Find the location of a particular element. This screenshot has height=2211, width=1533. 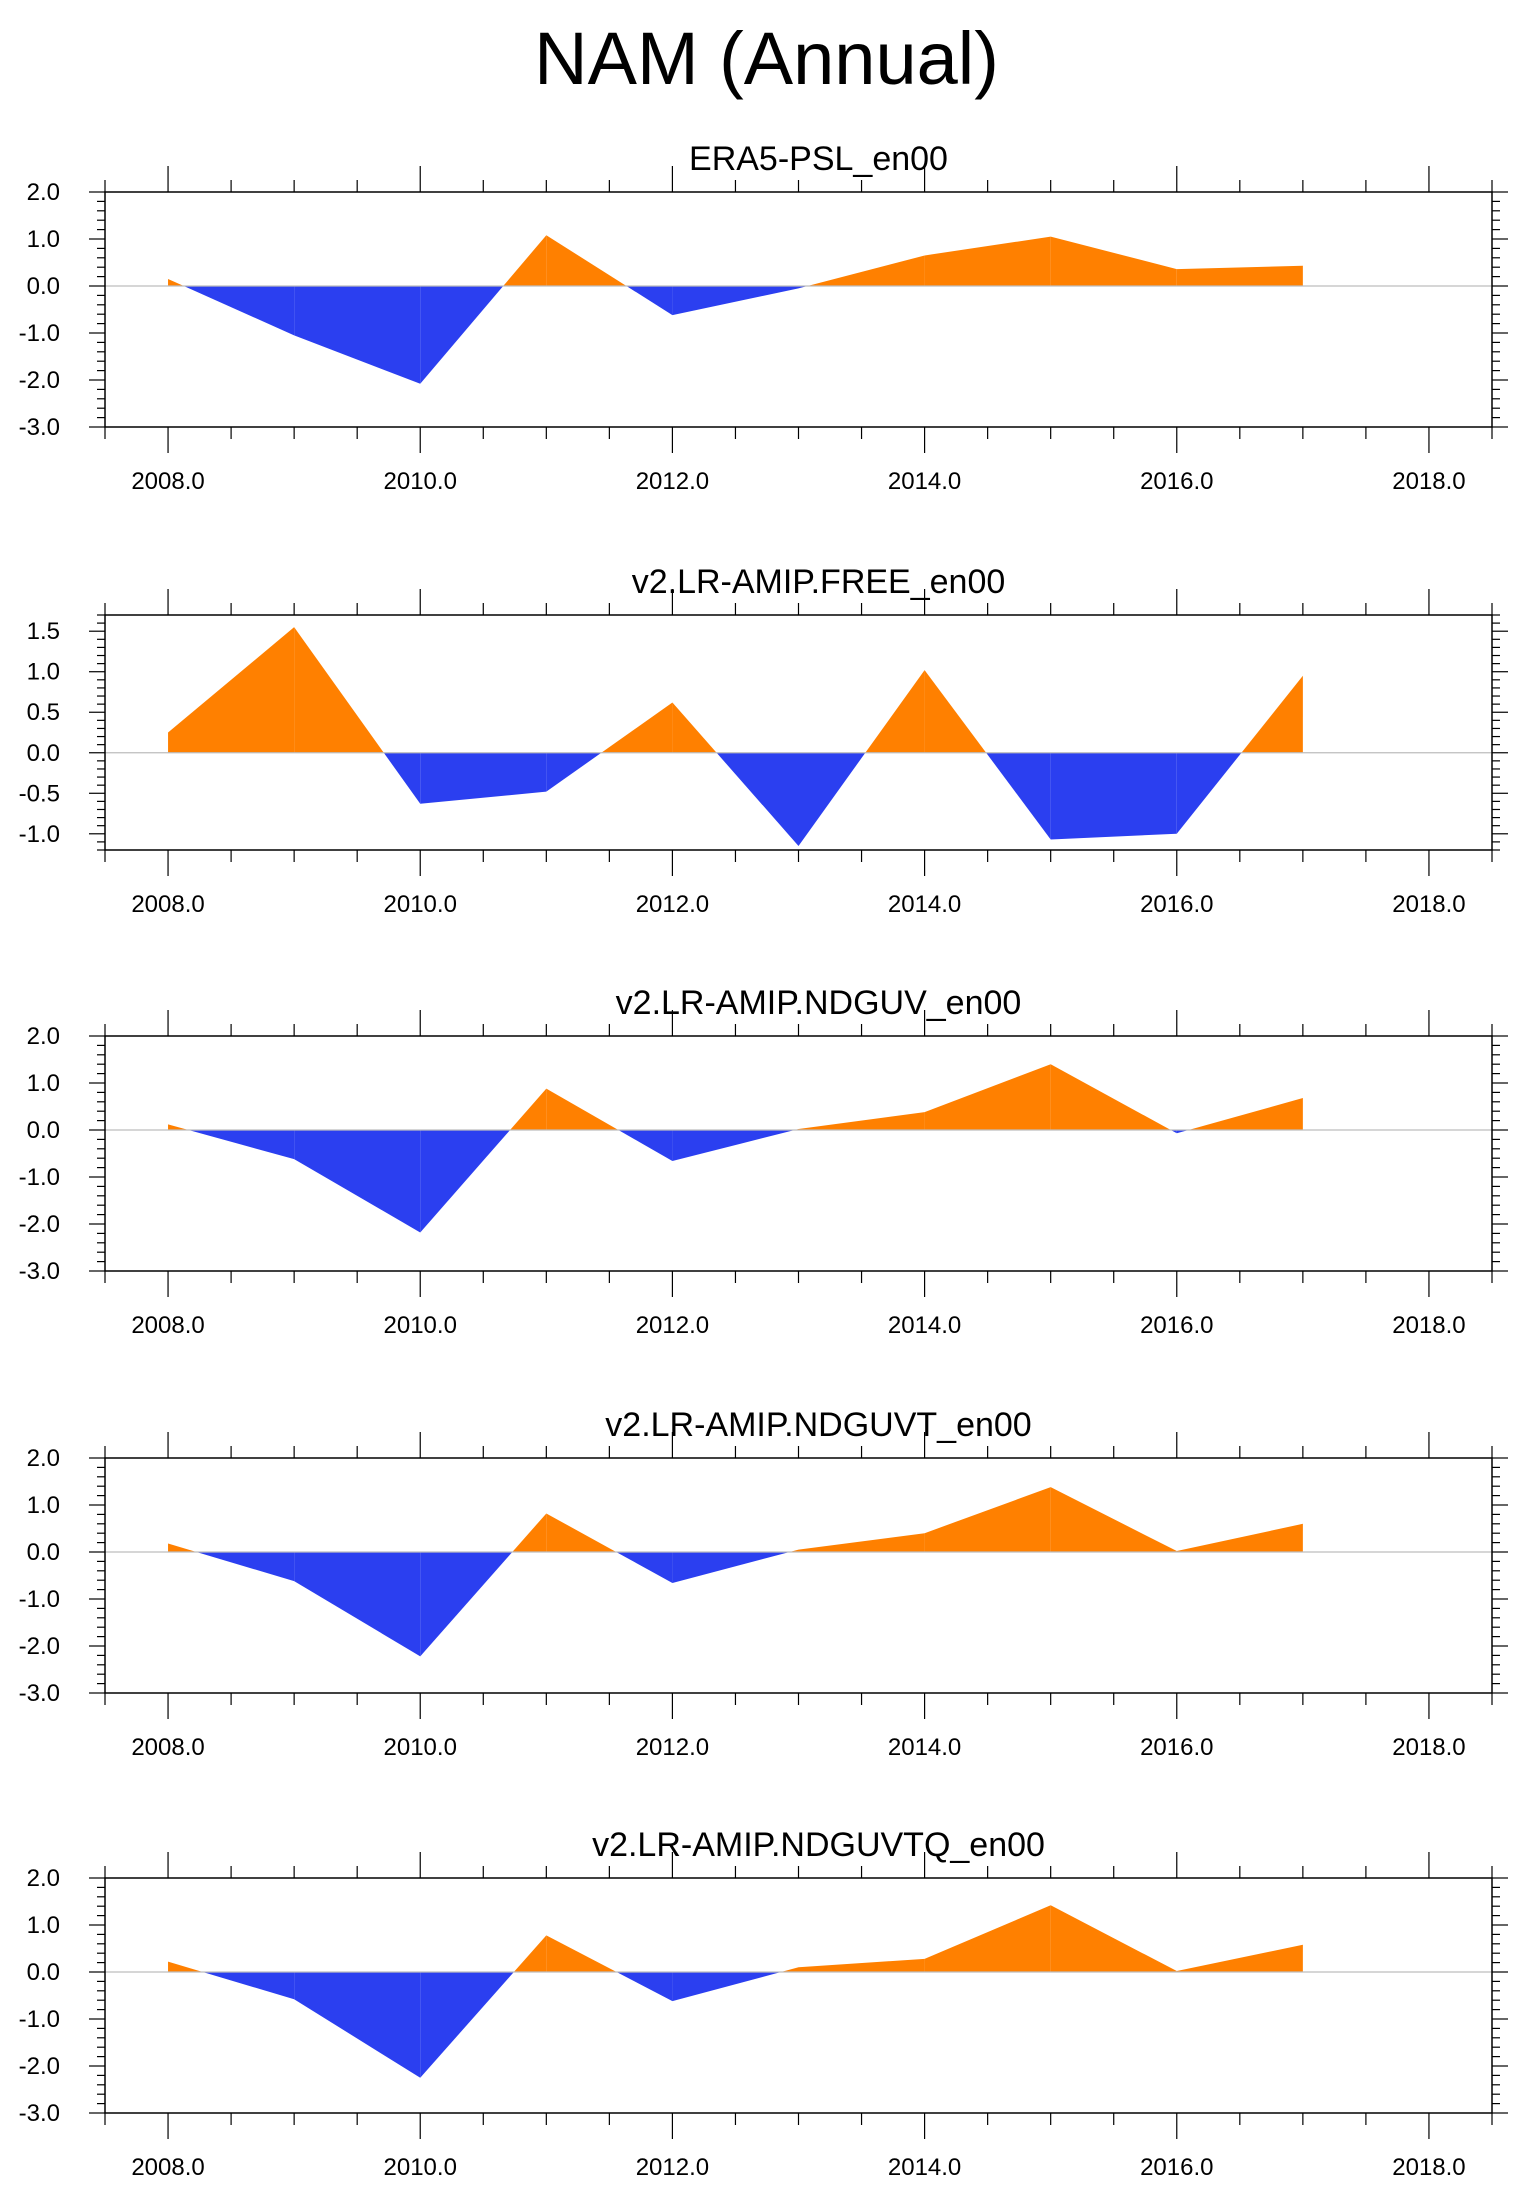

y-tick-label: -0.5 is located at coordinates (39, 793).